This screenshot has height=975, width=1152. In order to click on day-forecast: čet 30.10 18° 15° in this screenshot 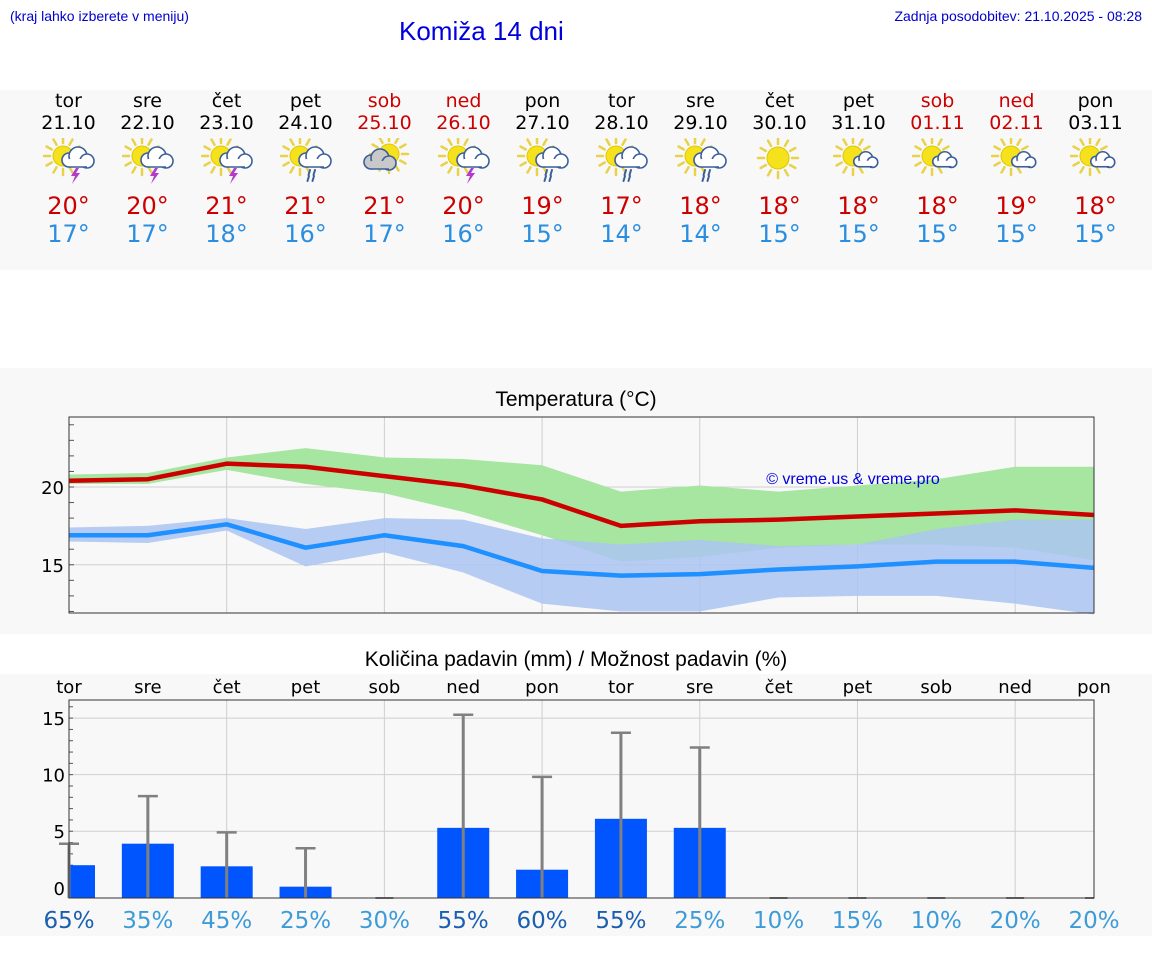, I will do `click(779, 169)`.